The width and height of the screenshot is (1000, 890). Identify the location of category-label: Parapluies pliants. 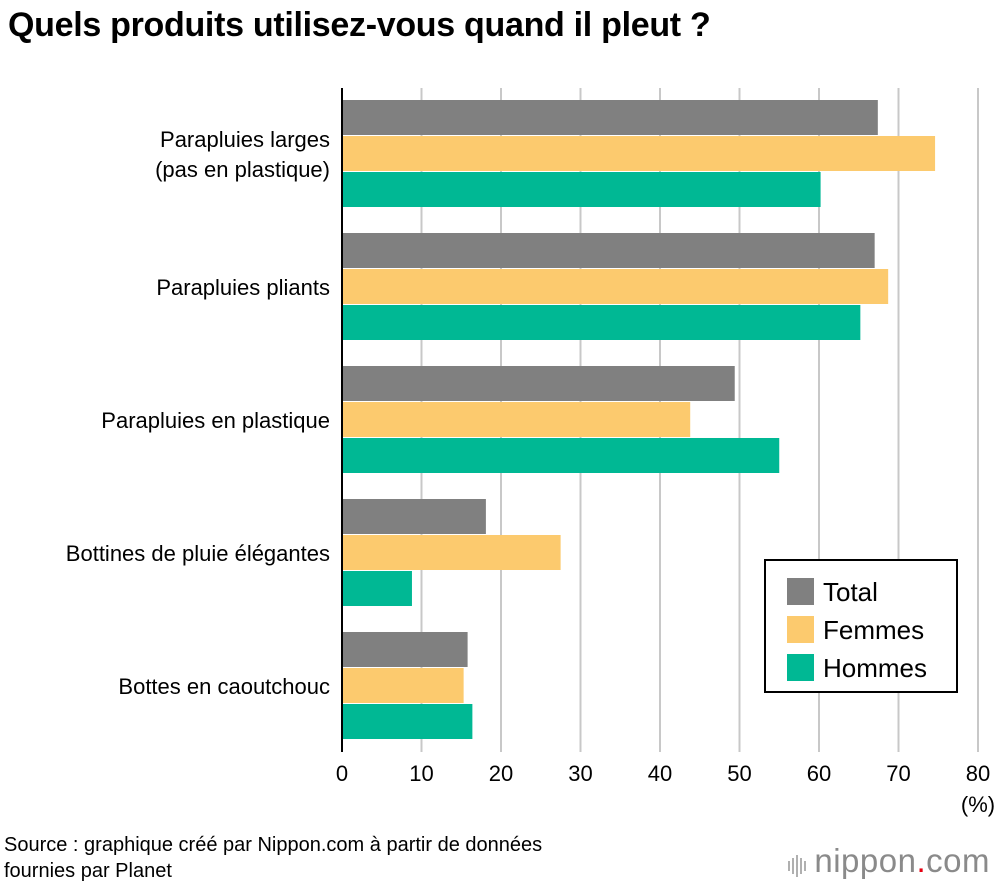
(243, 287).